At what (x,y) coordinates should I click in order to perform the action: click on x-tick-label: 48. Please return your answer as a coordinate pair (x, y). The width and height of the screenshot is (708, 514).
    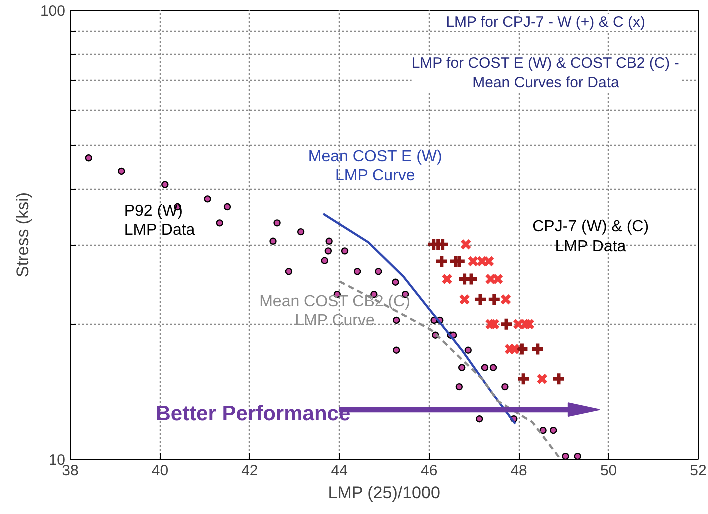
    Looking at the image, I should click on (519, 471).